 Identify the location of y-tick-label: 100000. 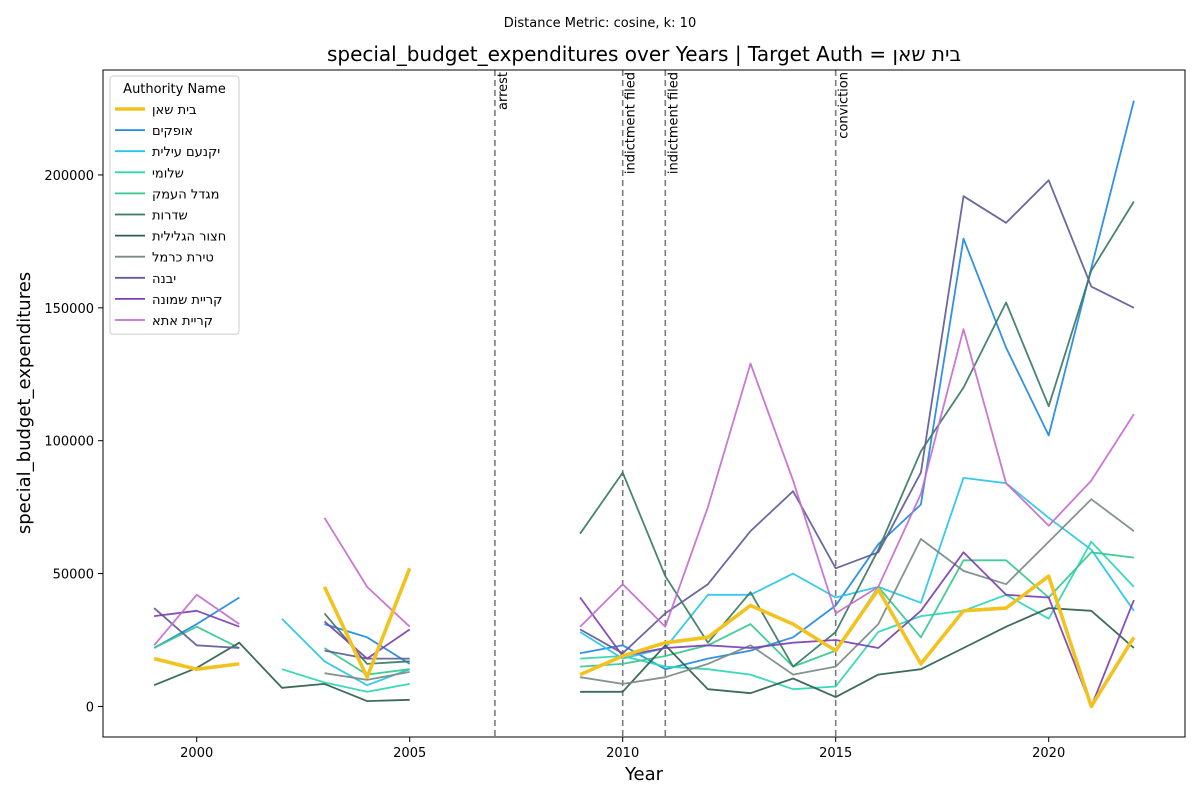
(69, 442).